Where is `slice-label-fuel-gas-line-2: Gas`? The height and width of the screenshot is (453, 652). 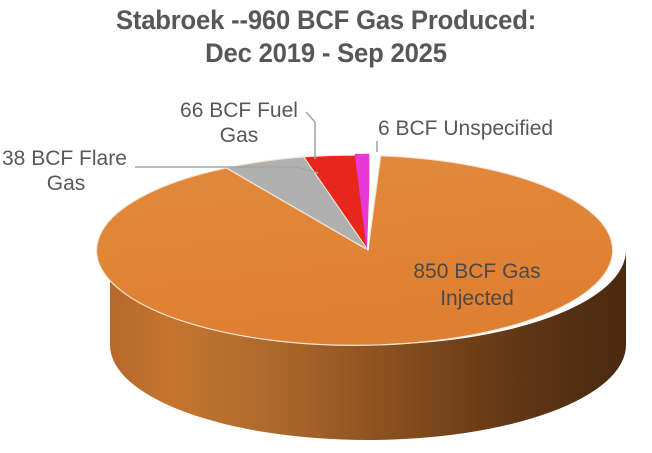 slice-label-fuel-gas-line-2: Gas is located at coordinates (239, 135).